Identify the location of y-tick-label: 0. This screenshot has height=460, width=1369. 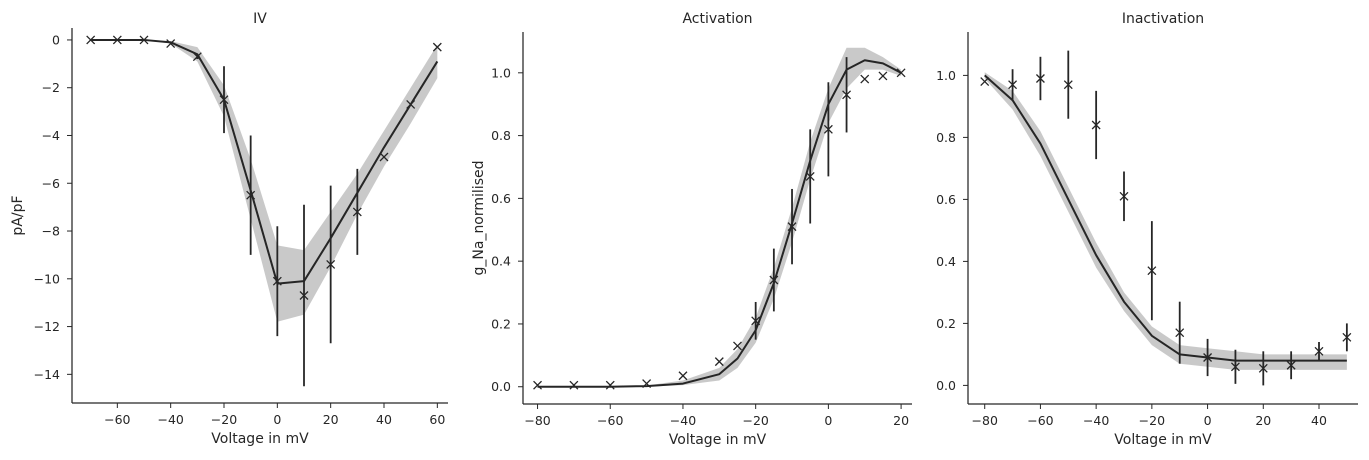
(56, 39).